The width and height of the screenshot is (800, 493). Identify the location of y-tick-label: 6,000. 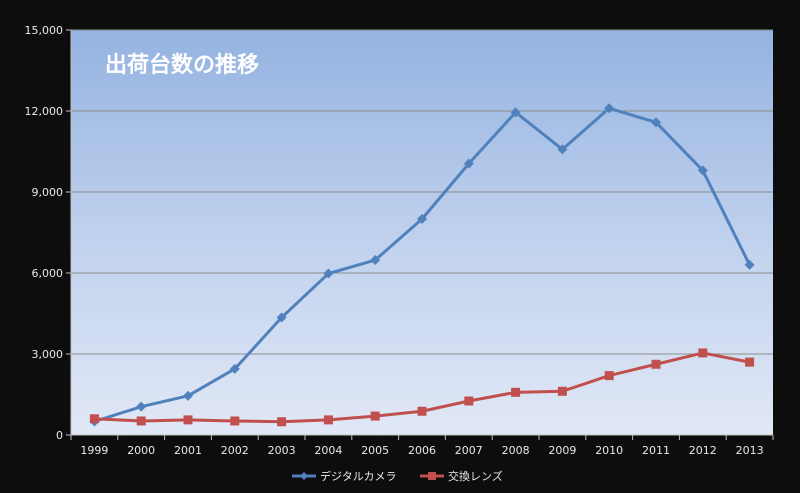
(48, 273).